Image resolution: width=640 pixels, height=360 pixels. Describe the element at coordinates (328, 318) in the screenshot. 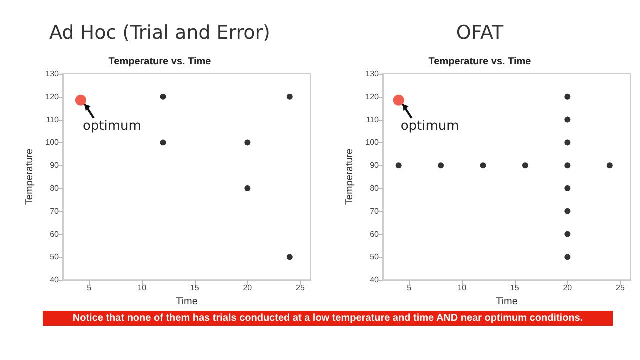

I see `text: Notice that none of them has trials conducted at a low temperature and time AND near optimum conditions.` at that location.